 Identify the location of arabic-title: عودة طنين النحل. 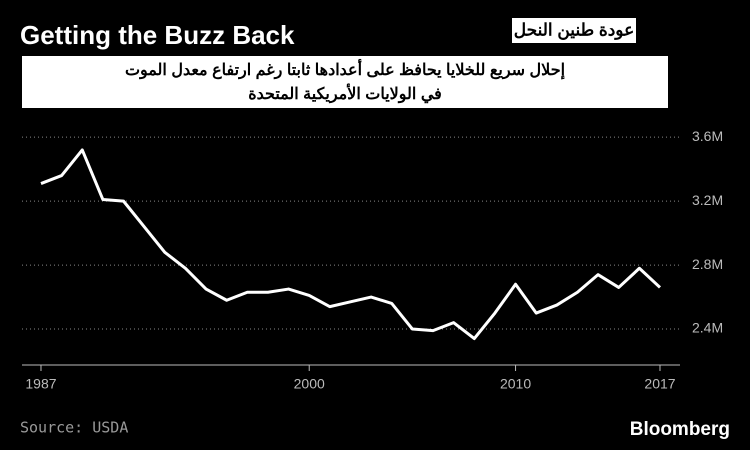
(574, 30).